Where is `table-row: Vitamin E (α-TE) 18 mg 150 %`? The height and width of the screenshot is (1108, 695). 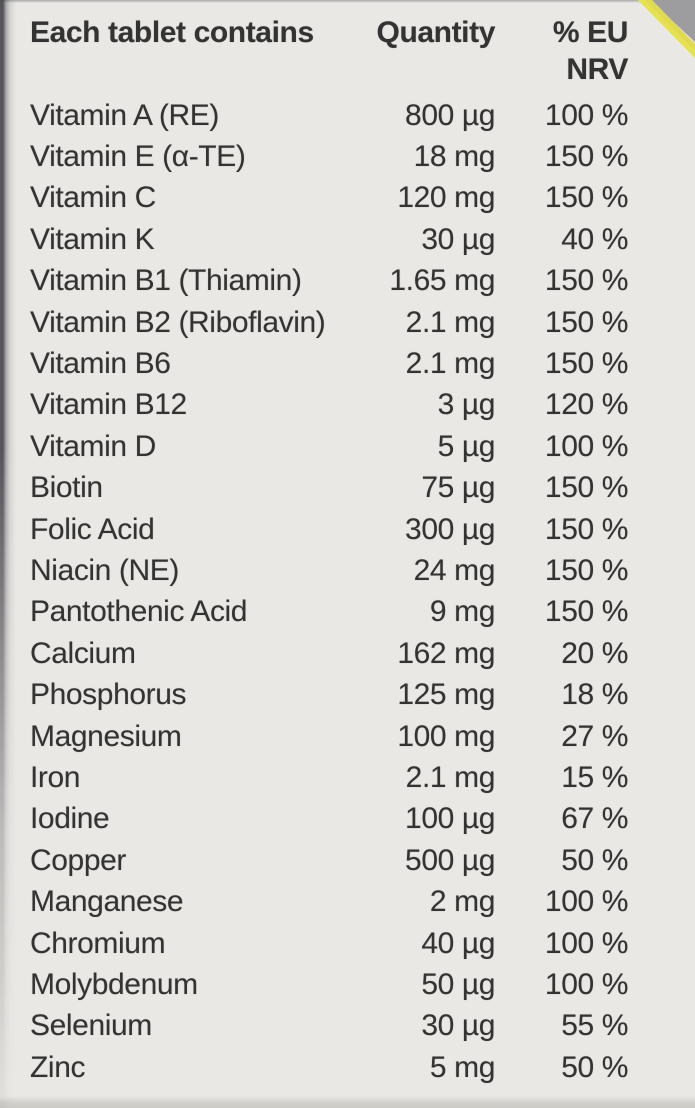 table-row: Vitamin E (α-TE) 18 mg 150 % is located at coordinates (347, 156).